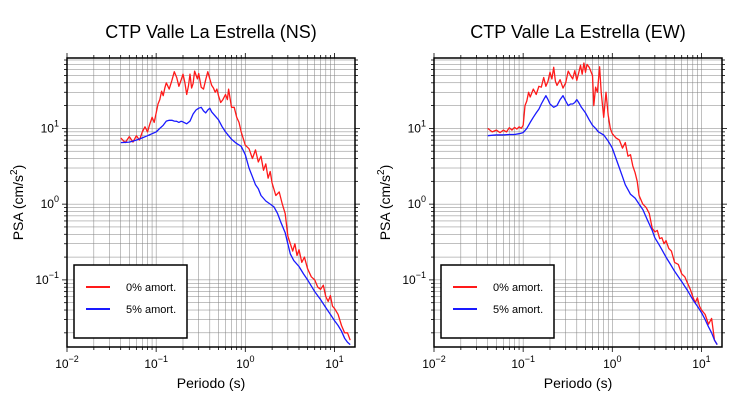 The image size is (730, 400). What do you see at coordinates (151, 288) in the screenshot?
I see `chart1-legend-label: 0% amort.` at bounding box center [151, 288].